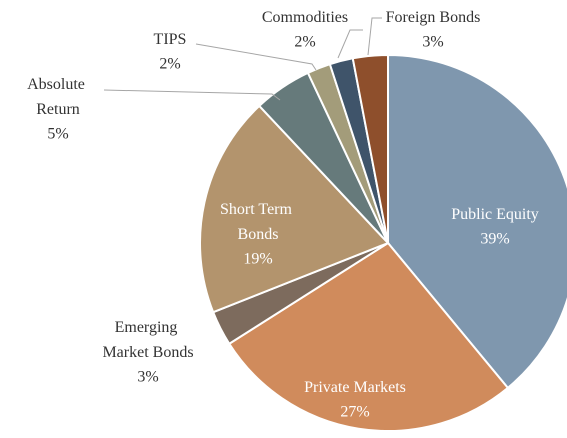  Describe the element at coordinates (258, 209) in the screenshot. I see `label-line: Short Term` at that location.